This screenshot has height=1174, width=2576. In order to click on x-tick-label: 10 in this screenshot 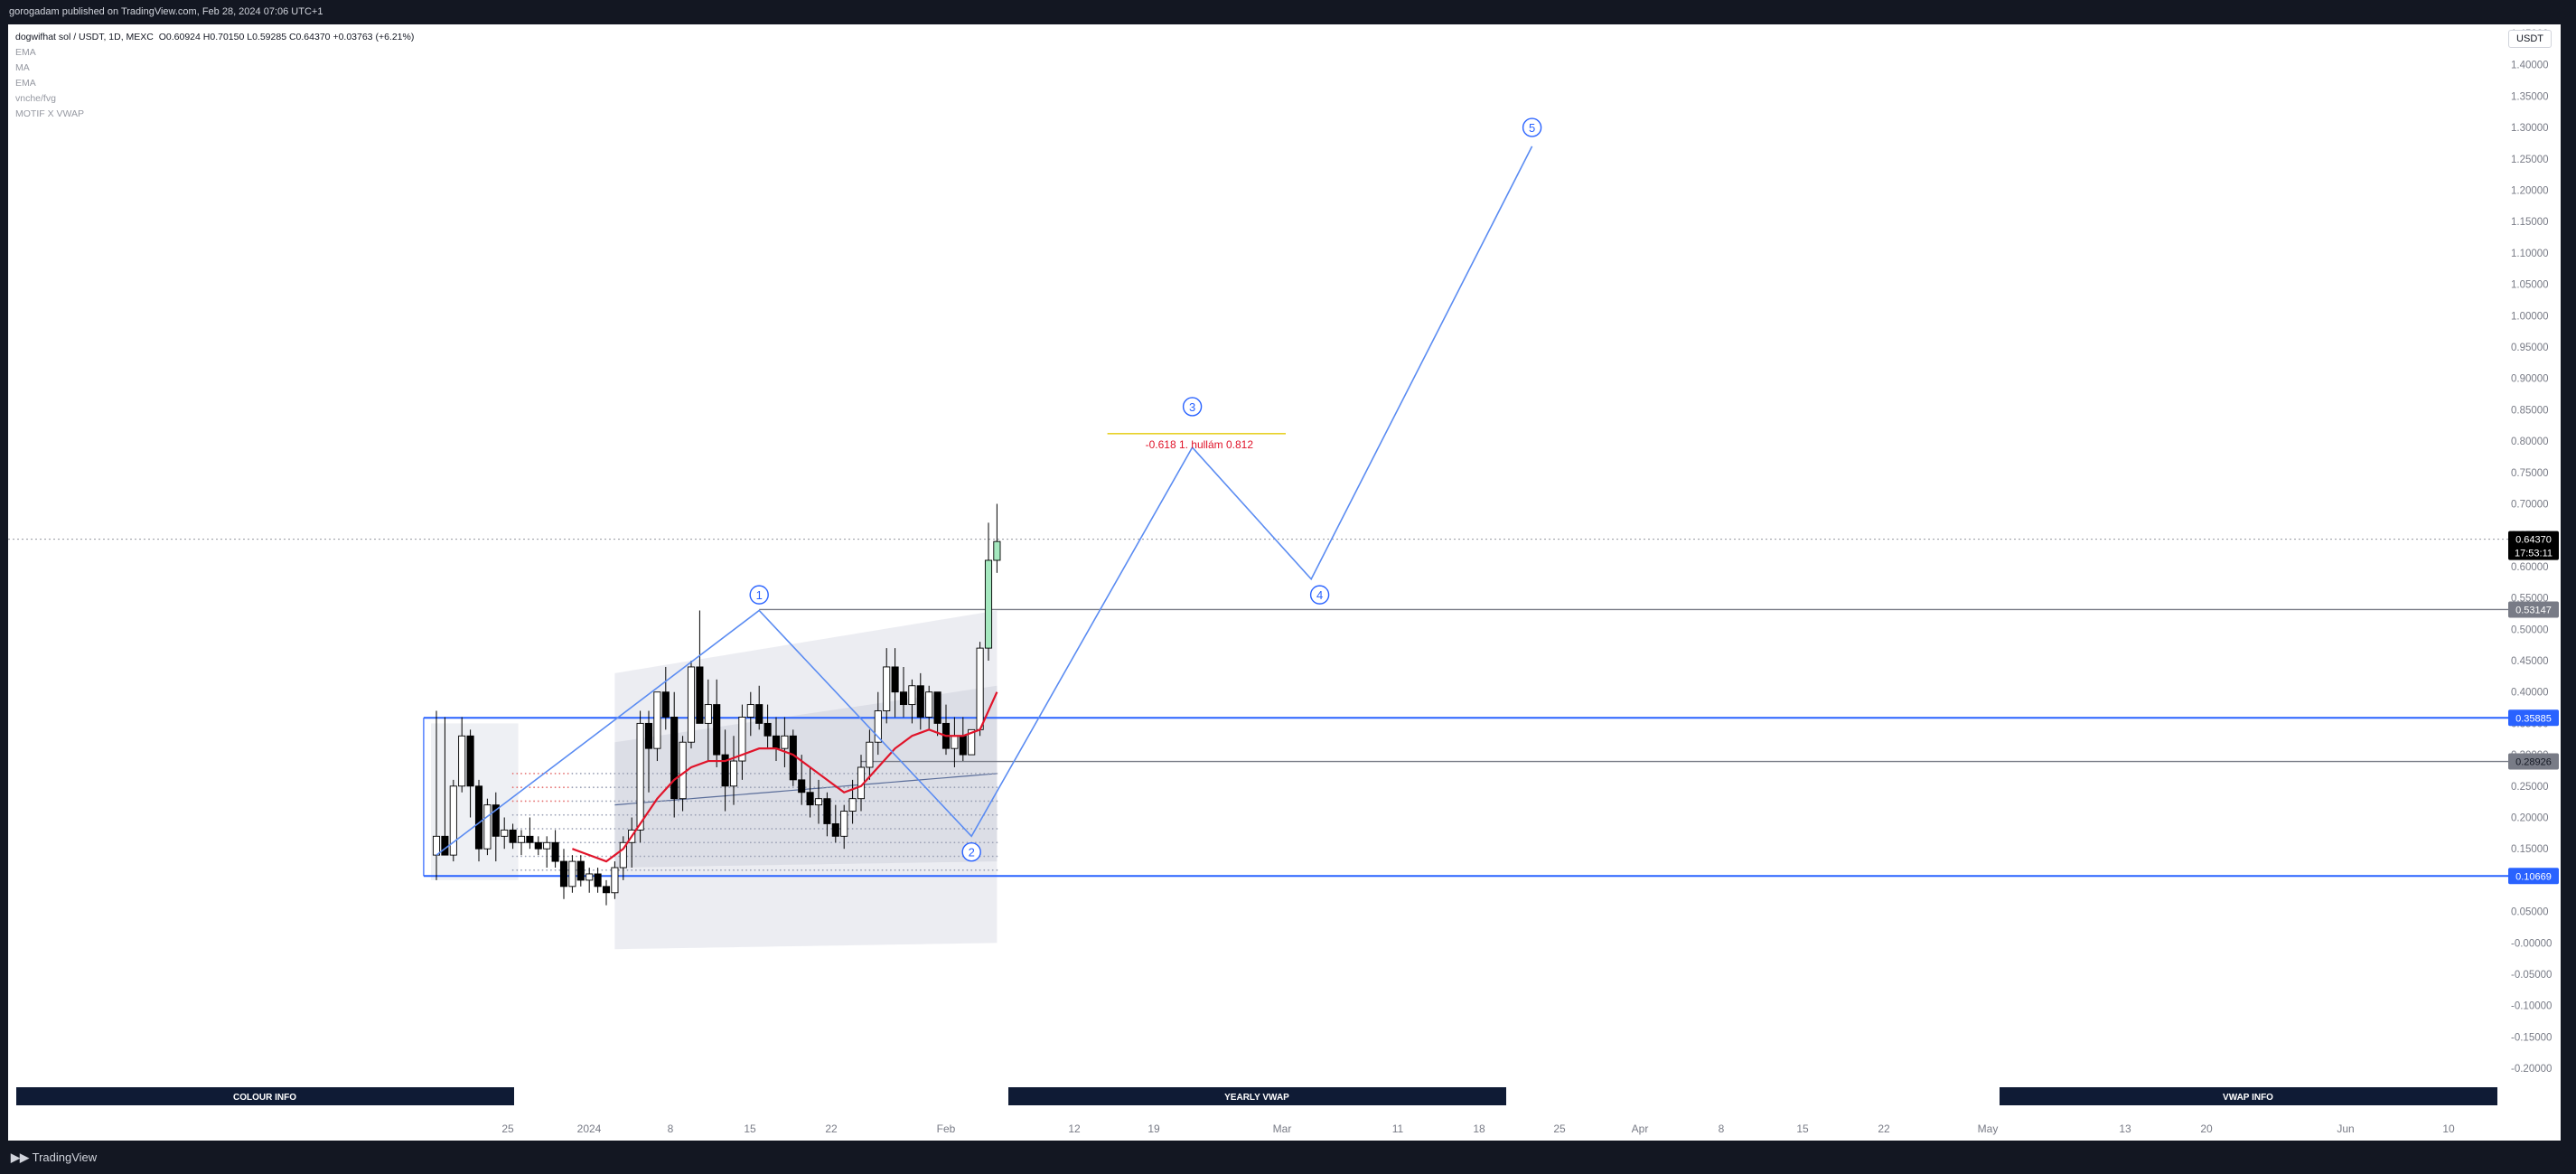, I will do `click(2448, 1128)`.